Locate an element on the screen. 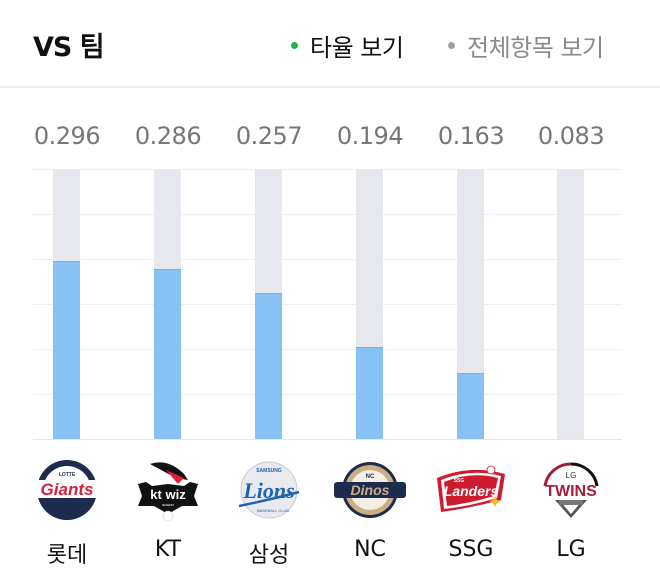 This screenshot has width=660, height=584. bar-ssg is located at coordinates (470, 304).